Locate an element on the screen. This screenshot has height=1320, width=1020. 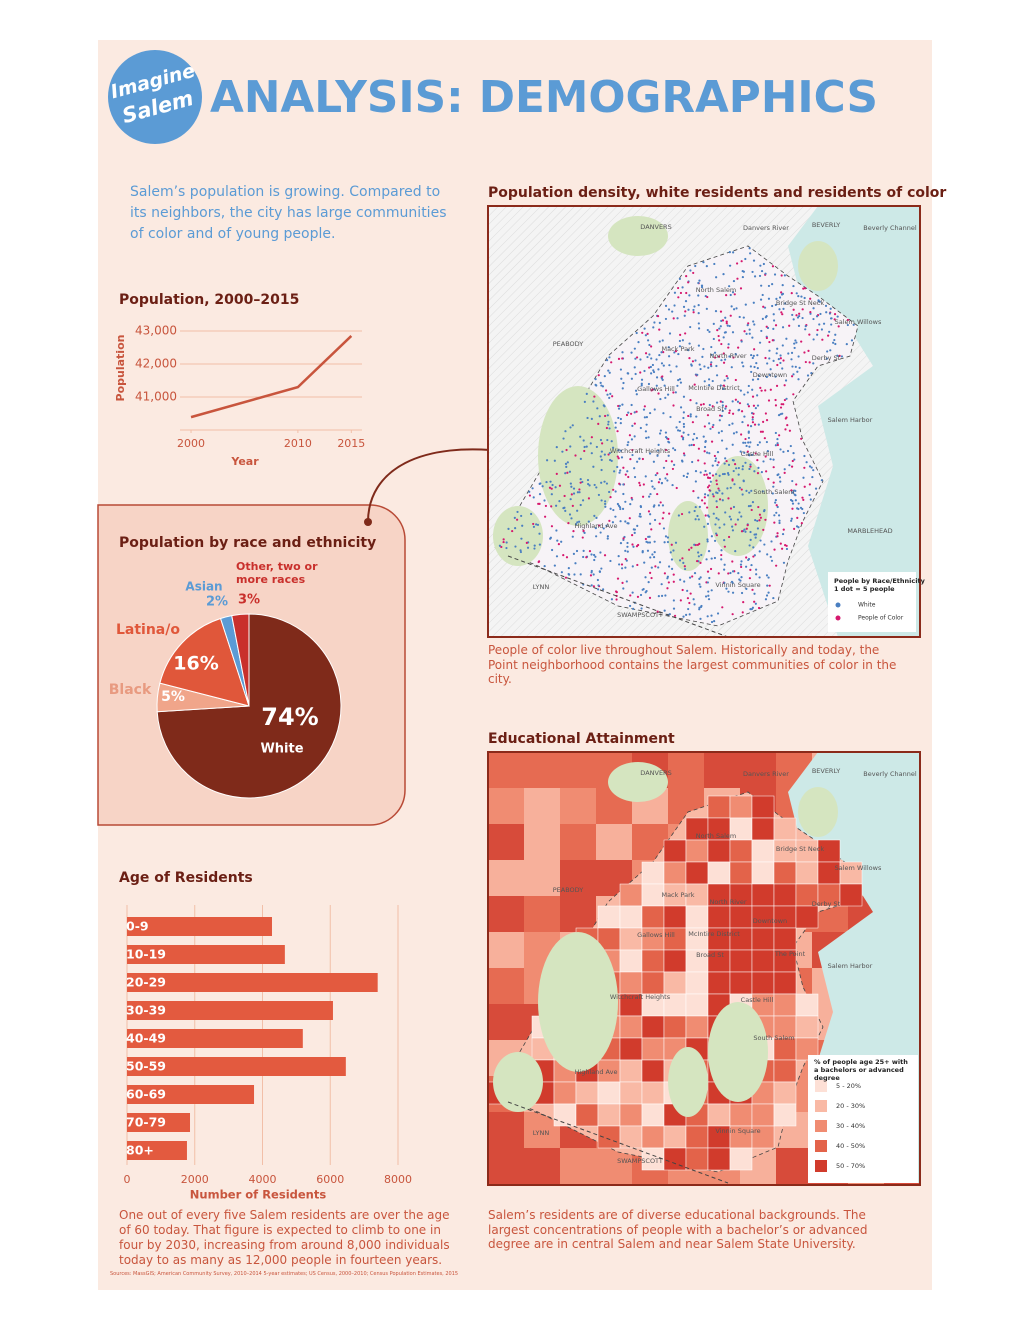
connector-dot is located at coordinates (368, 522).